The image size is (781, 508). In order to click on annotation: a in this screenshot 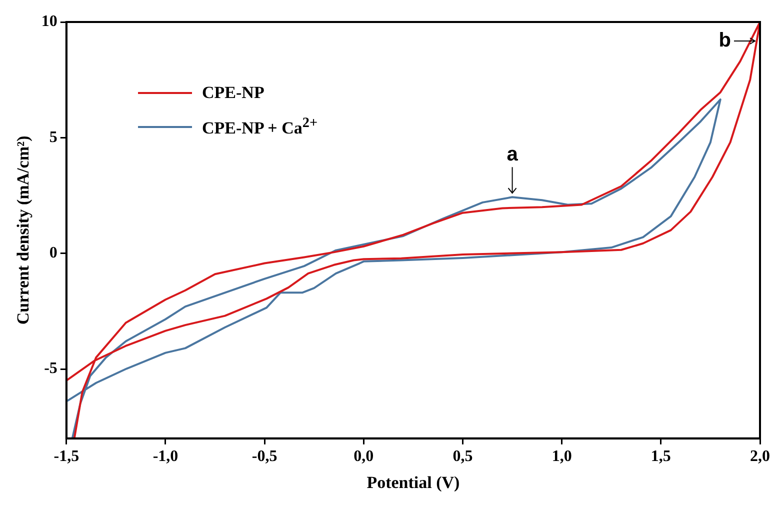, I will do `click(512, 155)`.